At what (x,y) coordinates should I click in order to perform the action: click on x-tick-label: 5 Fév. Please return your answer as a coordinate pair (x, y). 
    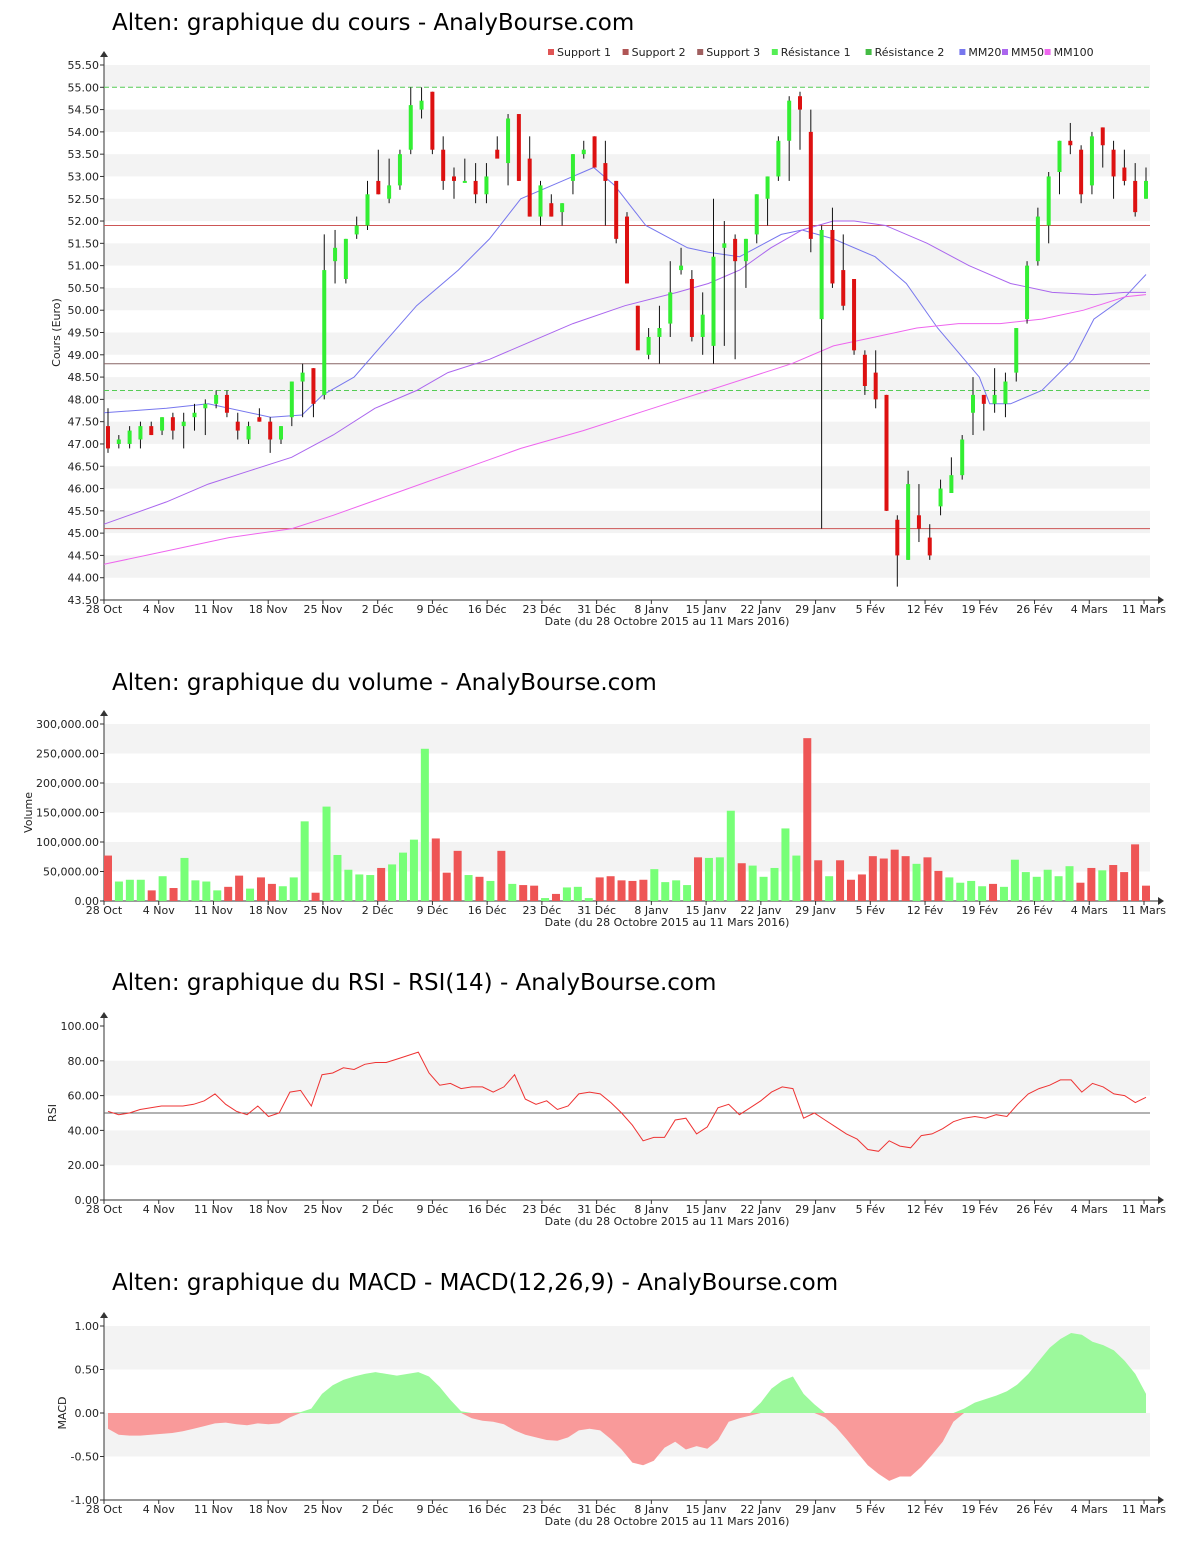
    Looking at the image, I should click on (871, 910).